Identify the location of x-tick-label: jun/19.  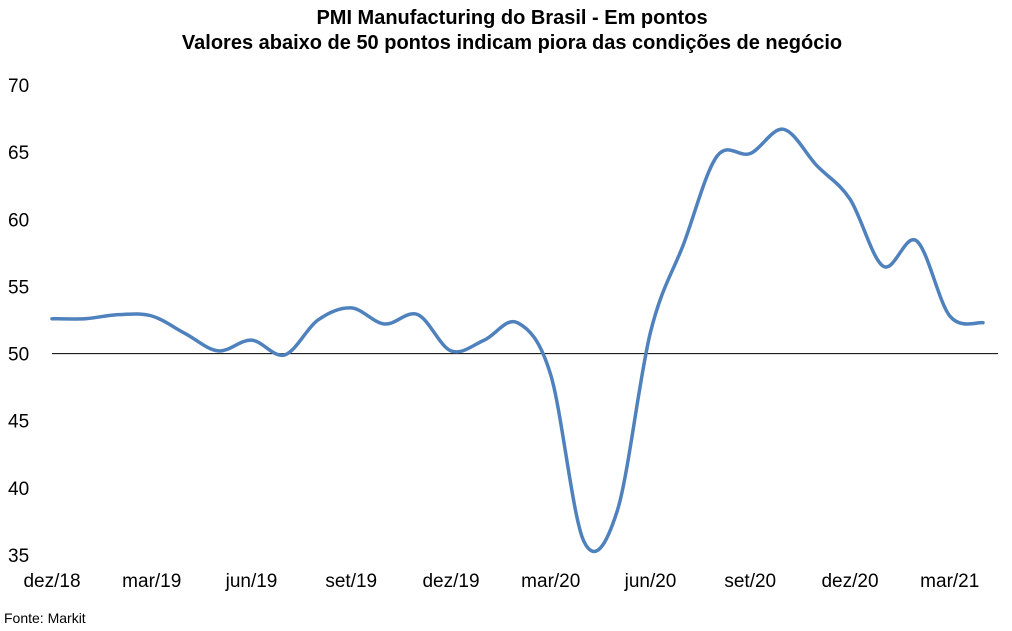
(251, 581).